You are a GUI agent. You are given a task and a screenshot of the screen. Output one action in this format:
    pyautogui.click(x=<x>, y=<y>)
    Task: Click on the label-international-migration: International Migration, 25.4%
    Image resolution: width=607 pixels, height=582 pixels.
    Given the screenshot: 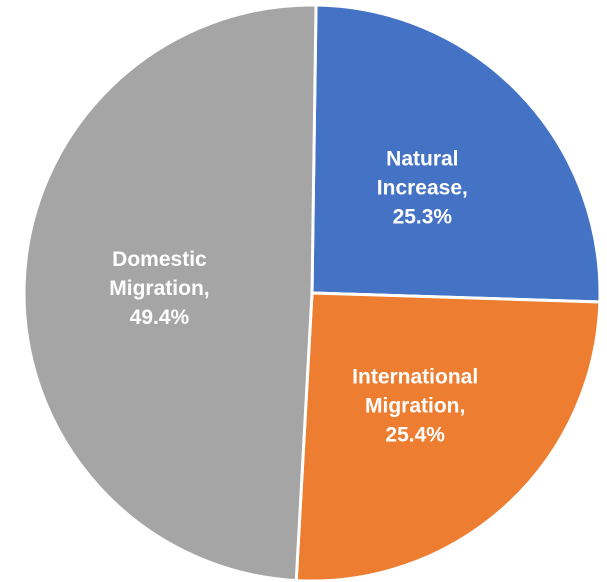 What is the action you would take?
    pyautogui.click(x=415, y=405)
    